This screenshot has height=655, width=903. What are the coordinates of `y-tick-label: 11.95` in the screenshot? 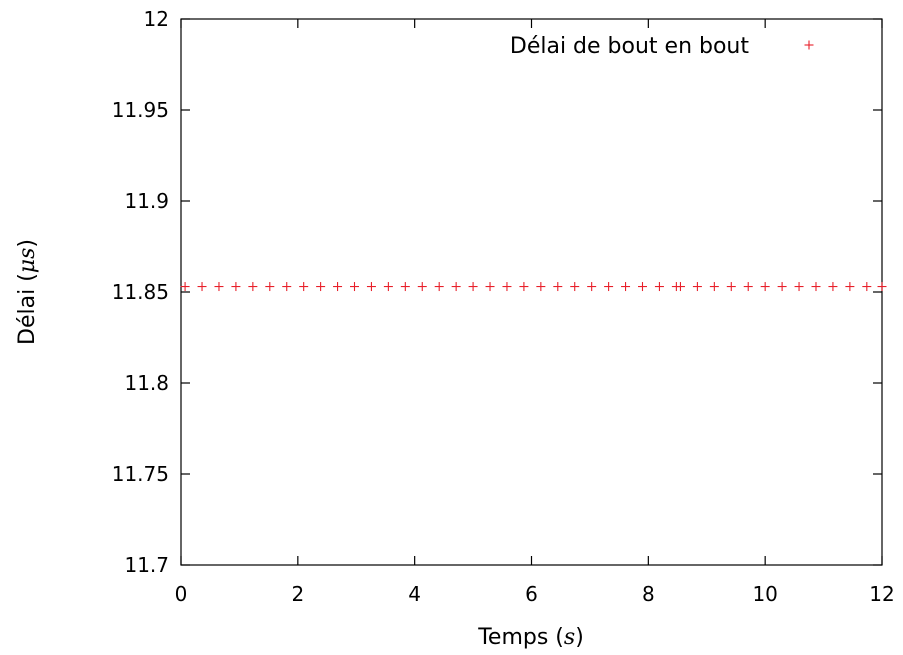 It's located at (140, 110).